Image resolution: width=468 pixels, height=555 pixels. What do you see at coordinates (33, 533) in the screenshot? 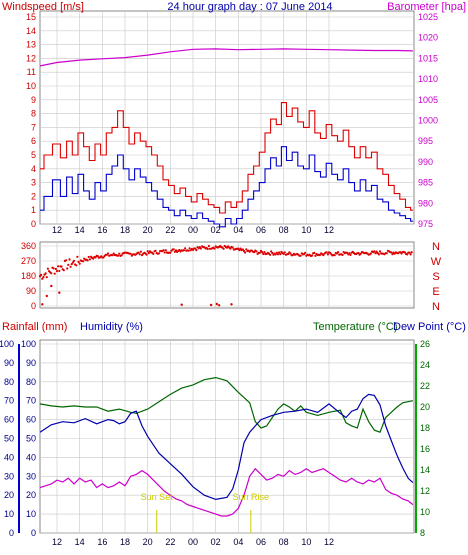
I see `humidity-y-tick: 0` at bounding box center [33, 533].